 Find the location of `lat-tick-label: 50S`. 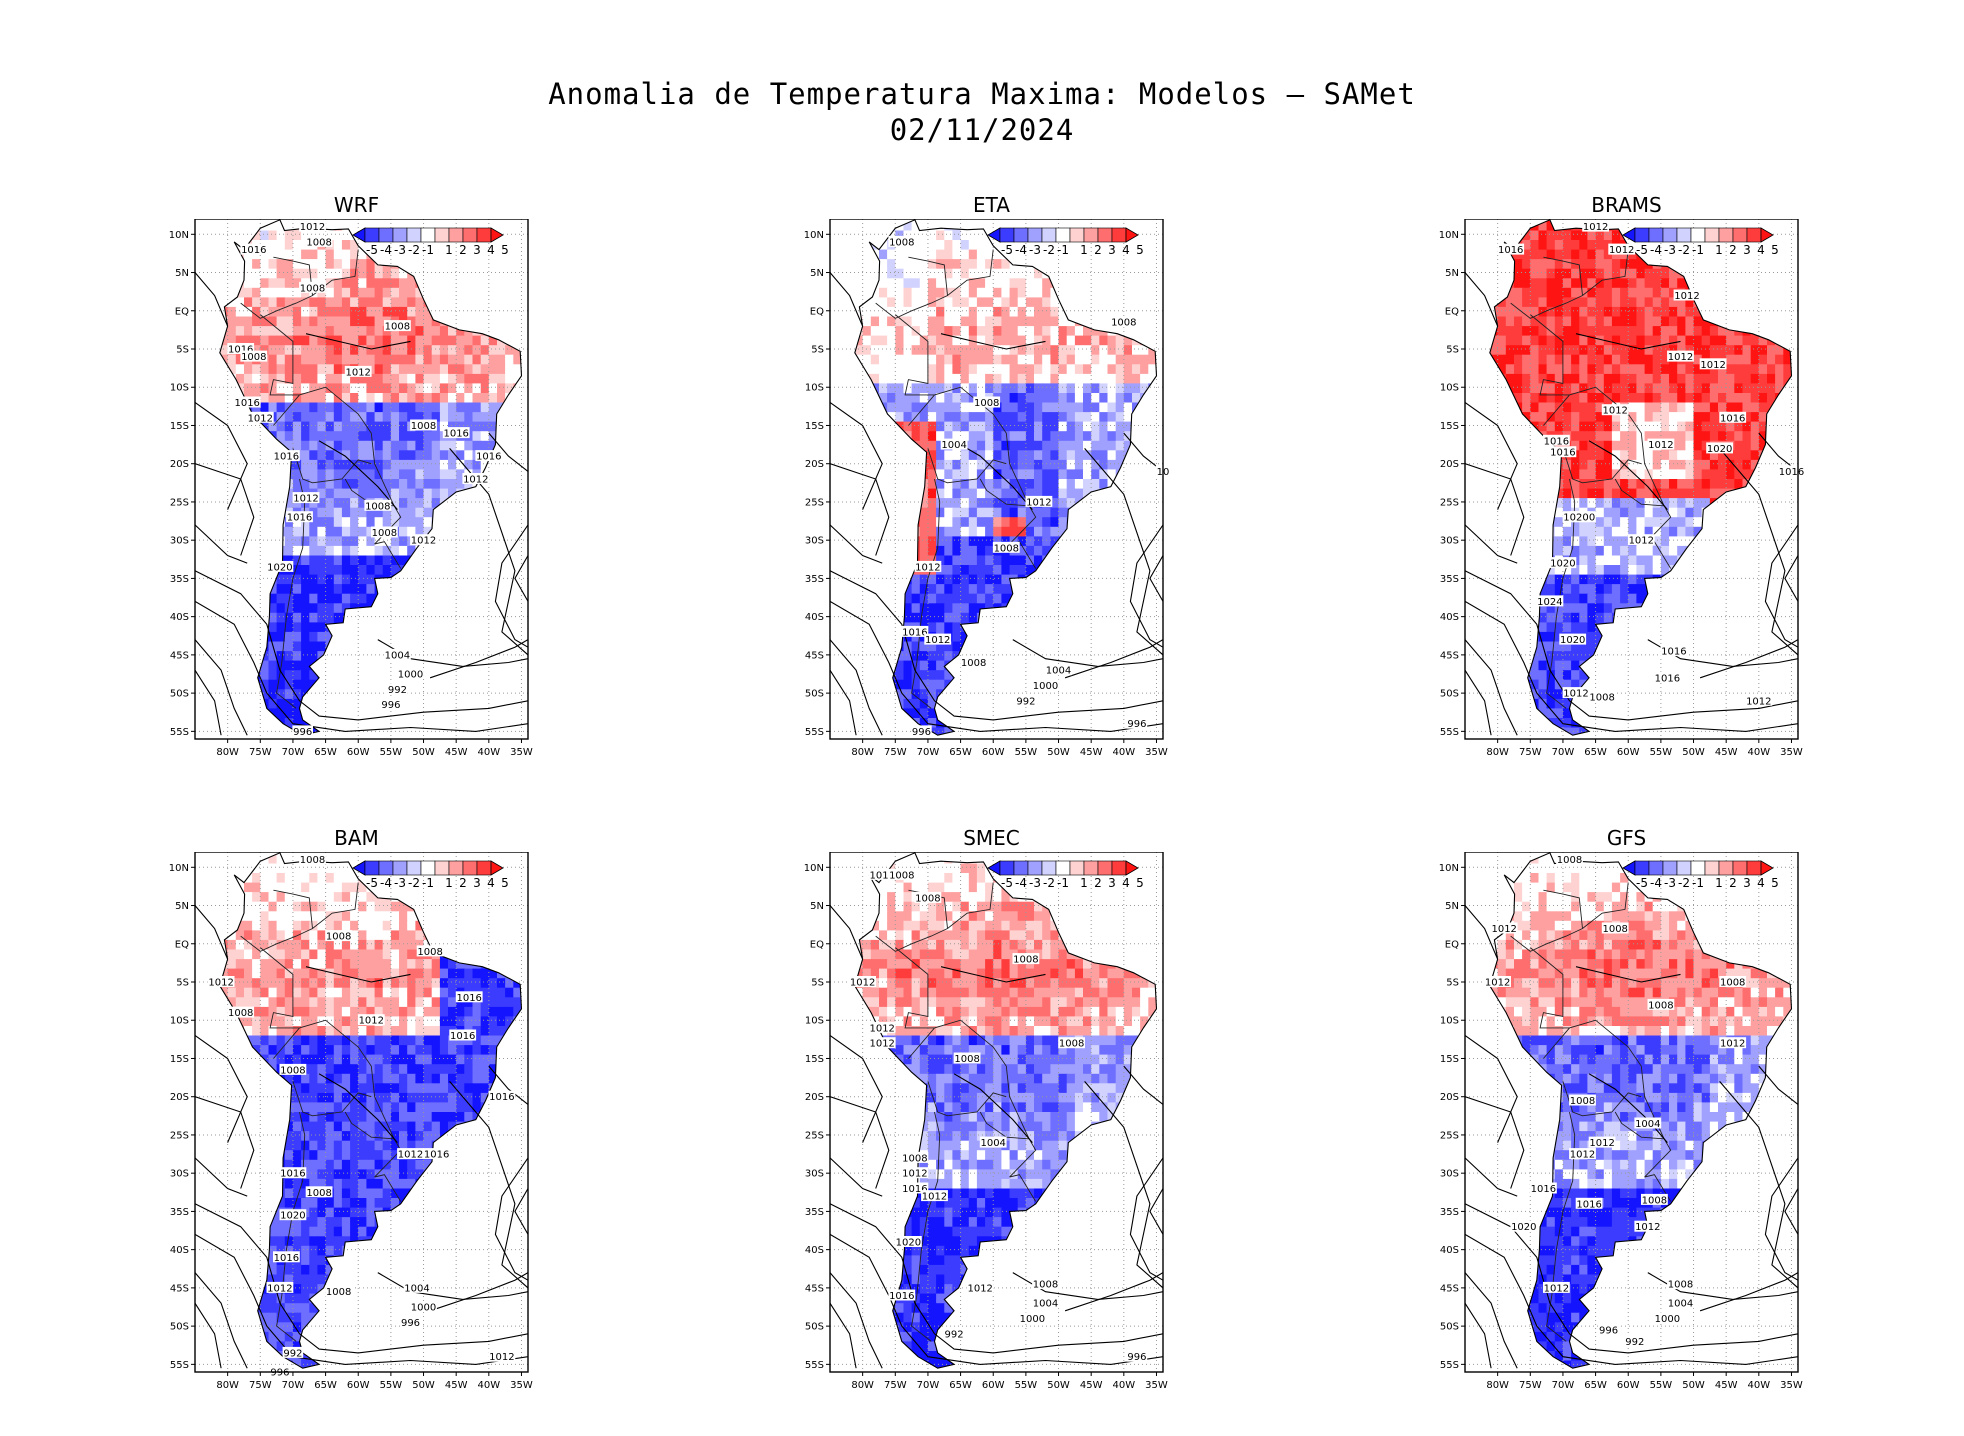

lat-tick-label: 50S is located at coordinates (179, 694).